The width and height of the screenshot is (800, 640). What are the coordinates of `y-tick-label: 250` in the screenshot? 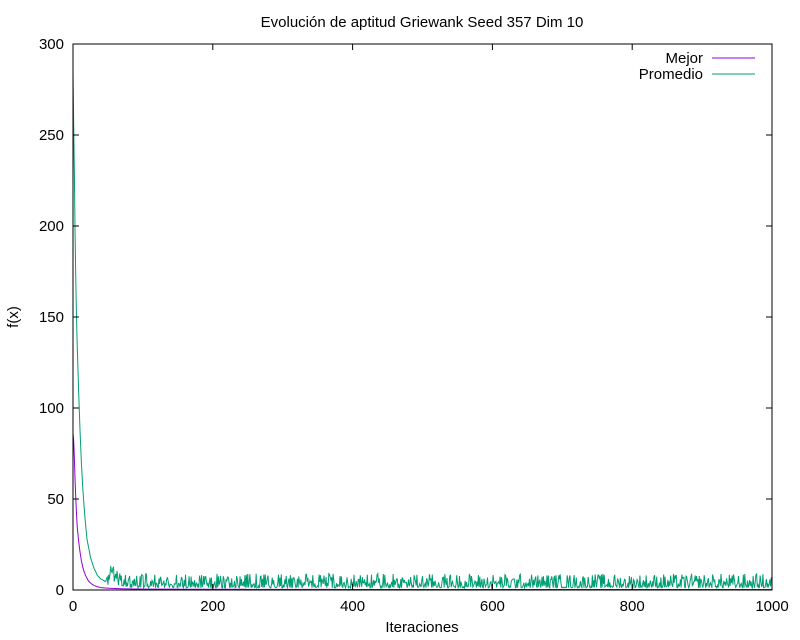 It's located at (51, 135).